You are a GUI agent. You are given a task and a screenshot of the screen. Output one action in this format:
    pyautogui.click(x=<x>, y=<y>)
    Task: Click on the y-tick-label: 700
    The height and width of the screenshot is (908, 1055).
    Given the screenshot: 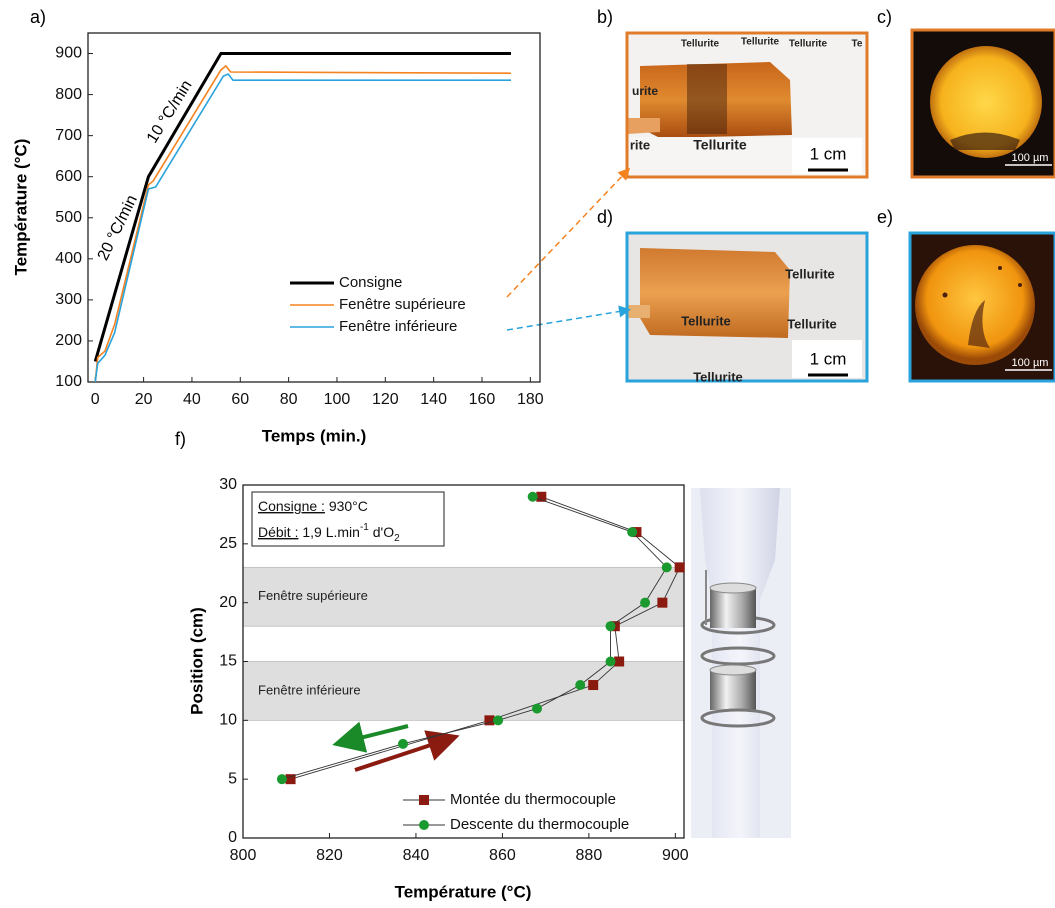 What is the action you would take?
    pyautogui.click(x=68, y=135)
    